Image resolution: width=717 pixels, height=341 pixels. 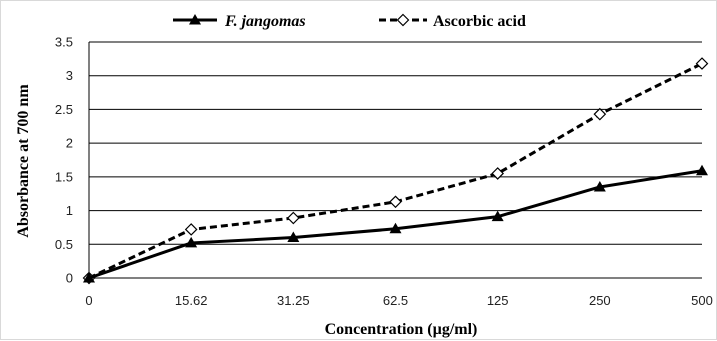 What do you see at coordinates (395, 300) in the screenshot?
I see `x-tick-label-62.5: 62.5` at bounding box center [395, 300].